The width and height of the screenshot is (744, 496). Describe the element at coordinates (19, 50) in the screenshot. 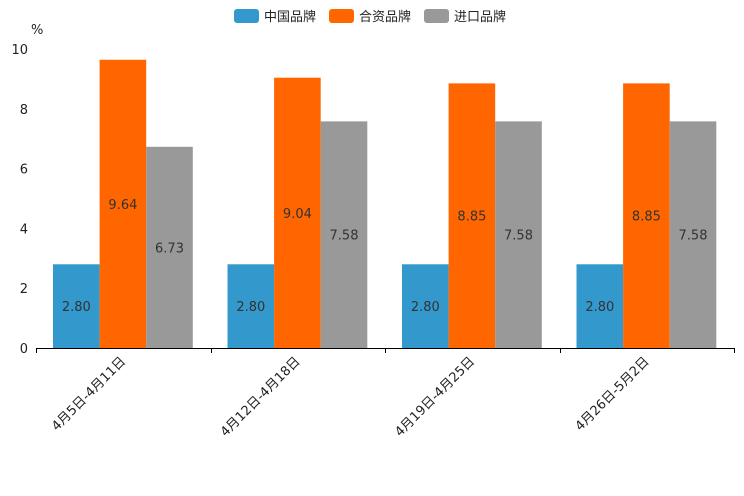

I see `y-tick-label: 10` at that location.